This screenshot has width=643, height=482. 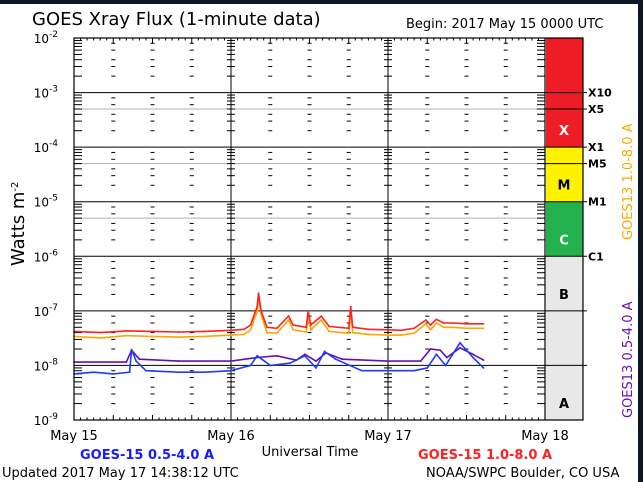 What do you see at coordinates (596, 147) in the screenshot?
I see `flare-level-label-x1: X1` at bounding box center [596, 147].